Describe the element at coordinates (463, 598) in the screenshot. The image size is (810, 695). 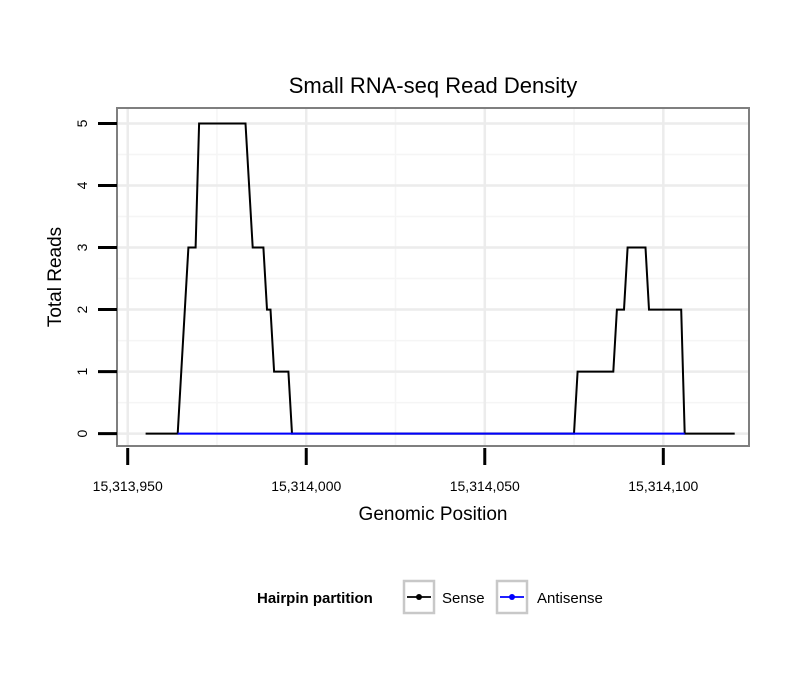
I see `legend-label-sense: Sense` at that location.